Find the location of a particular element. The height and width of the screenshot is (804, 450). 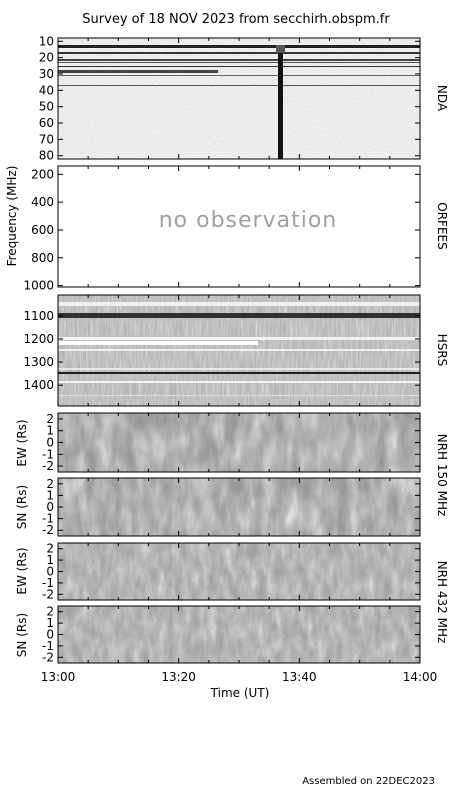

y-tick-label-4-0: 2 is located at coordinates (50, 484).